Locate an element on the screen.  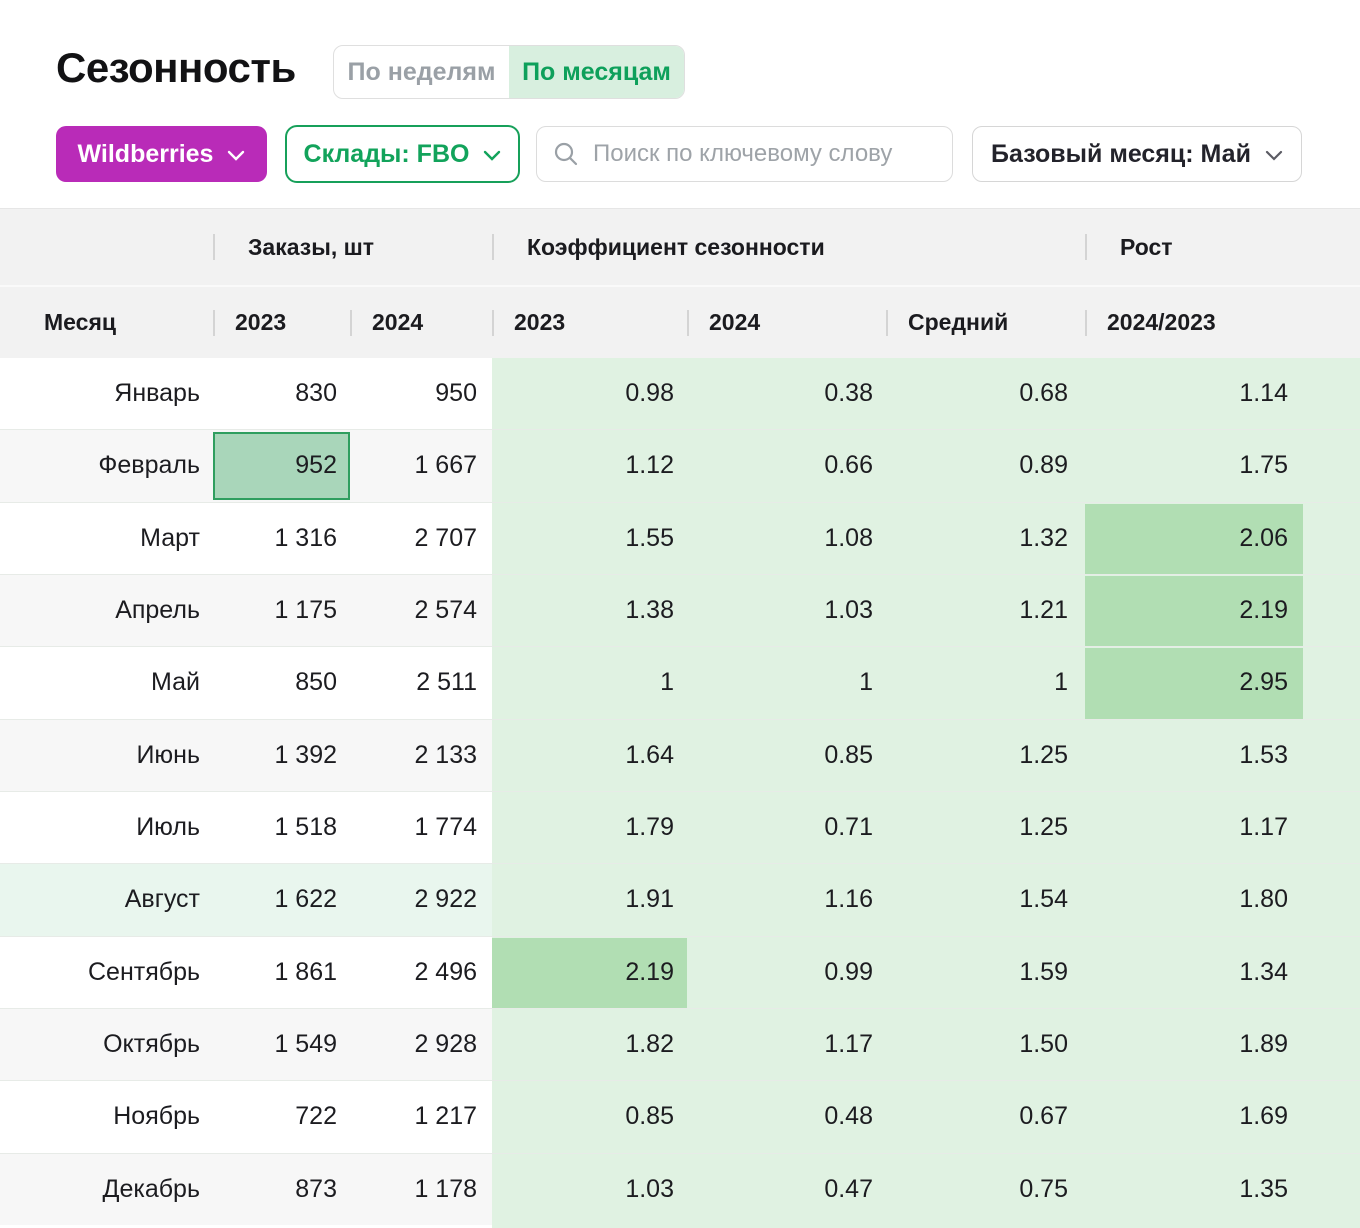
cell-orders-2023: 873 is located at coordinates (281, 1189).